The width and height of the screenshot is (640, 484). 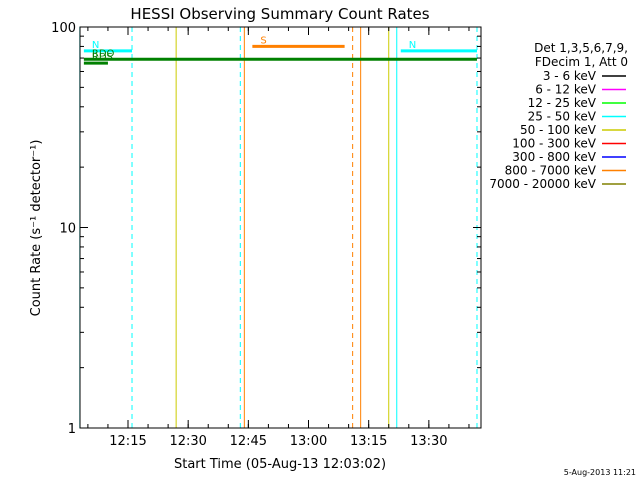 I want to click on legend-label-6: 300 - 800 keV, so click(x=554, y=157).